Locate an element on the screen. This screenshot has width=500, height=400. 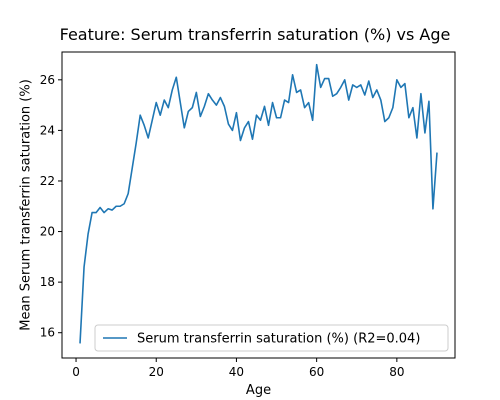
x-tick-label: 60 is located at coordinates (316, 372).